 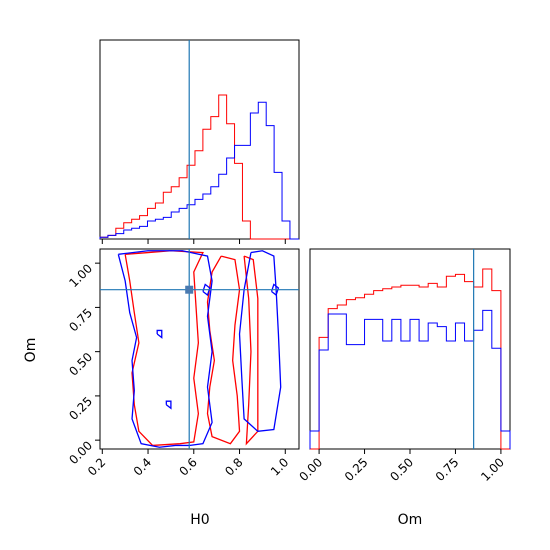 What do you see at coordinates (492, 469) in the screenshot?
I see `om-x-tick-label-4: 1.00` at bounding box center [492, 469].